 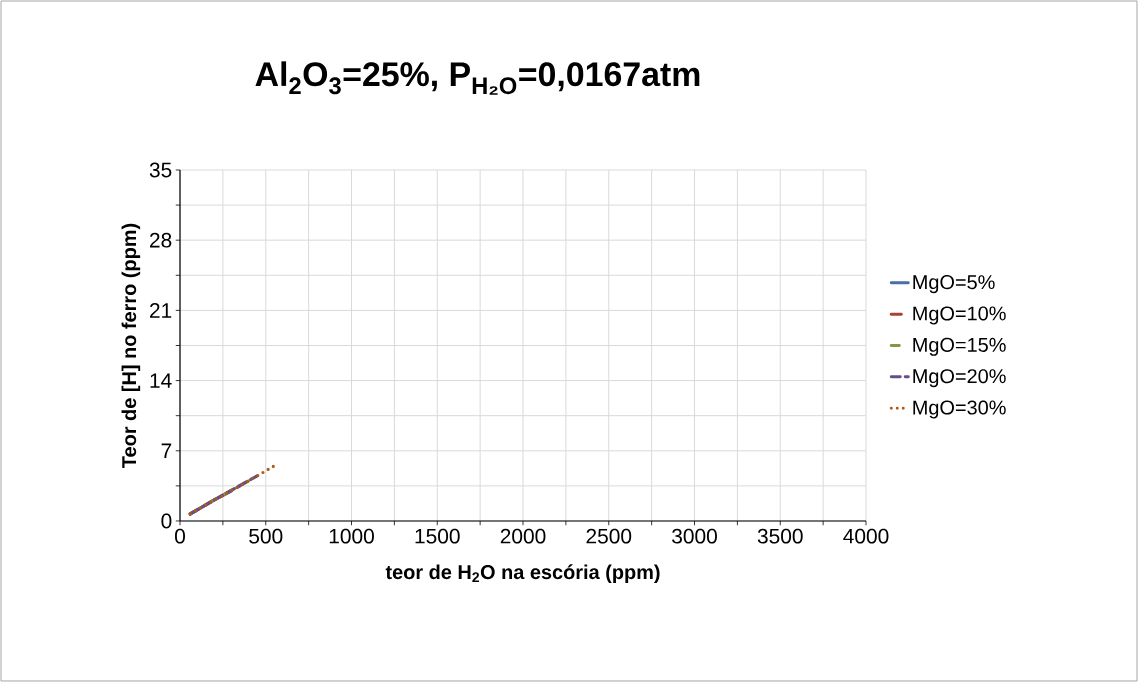 What do you see at coordinates (694, 536) in the screenshot?
I see `x-tick-label: 3000` at bounding box center [694, 536].